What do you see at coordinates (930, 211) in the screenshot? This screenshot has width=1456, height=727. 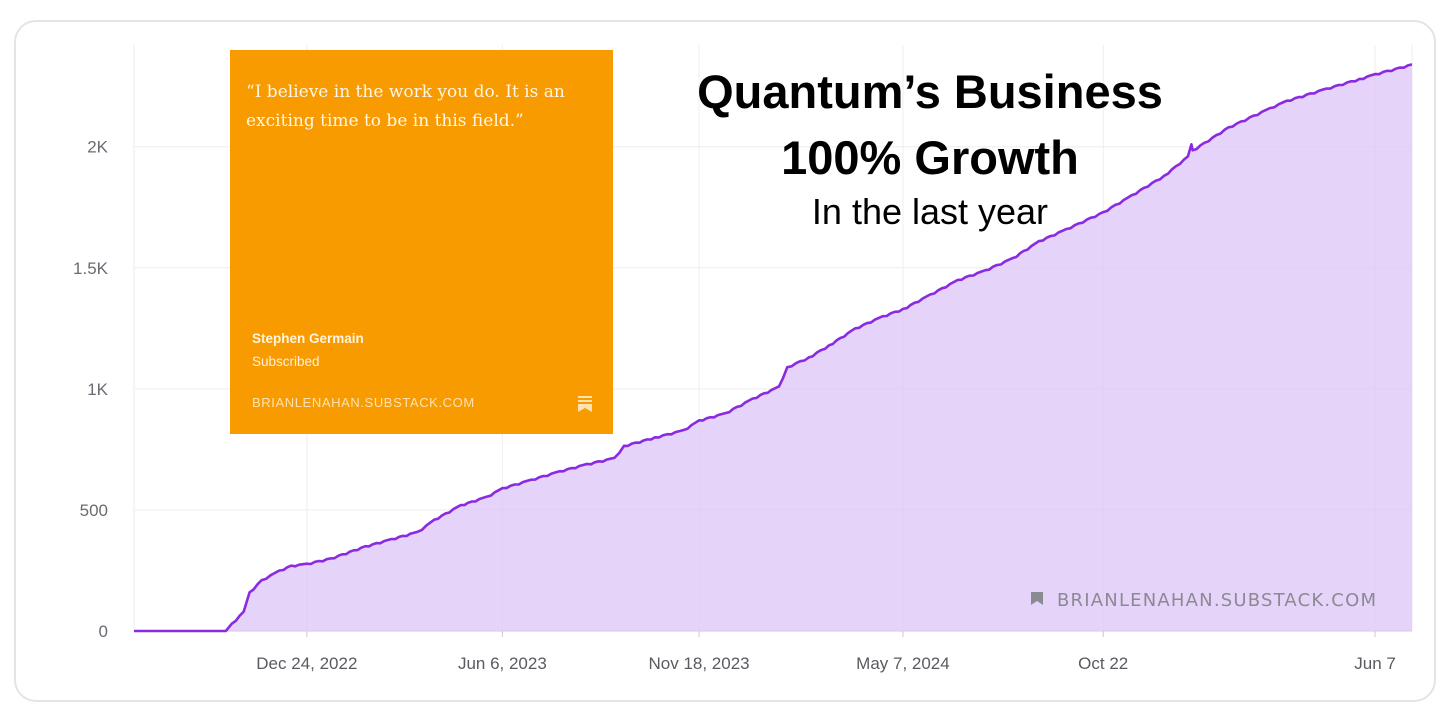 I see `headline-subtitle: In the last year` at bounding box center [930, 211].